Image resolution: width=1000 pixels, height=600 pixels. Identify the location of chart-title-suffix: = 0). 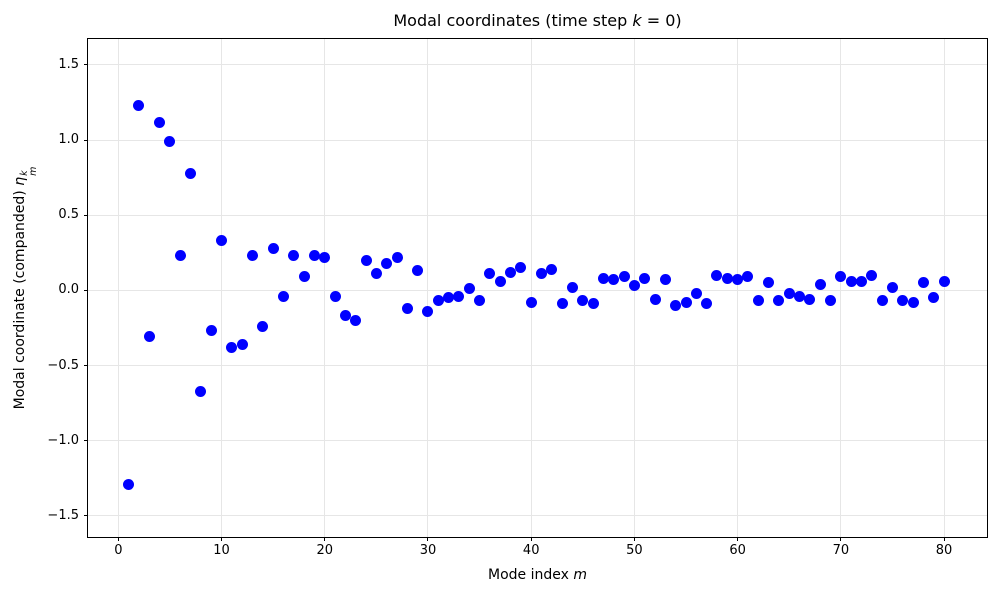
(661, 20).